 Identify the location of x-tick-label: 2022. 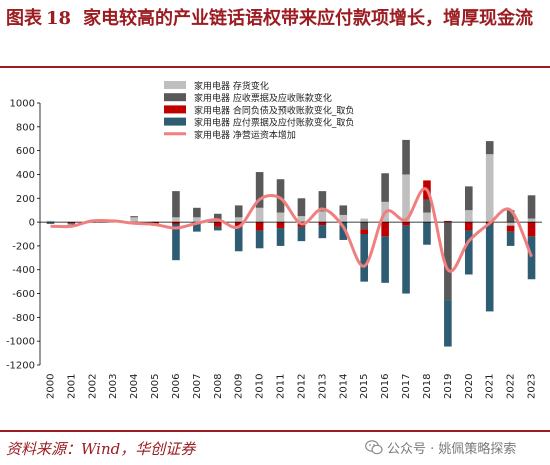
(511, 386).